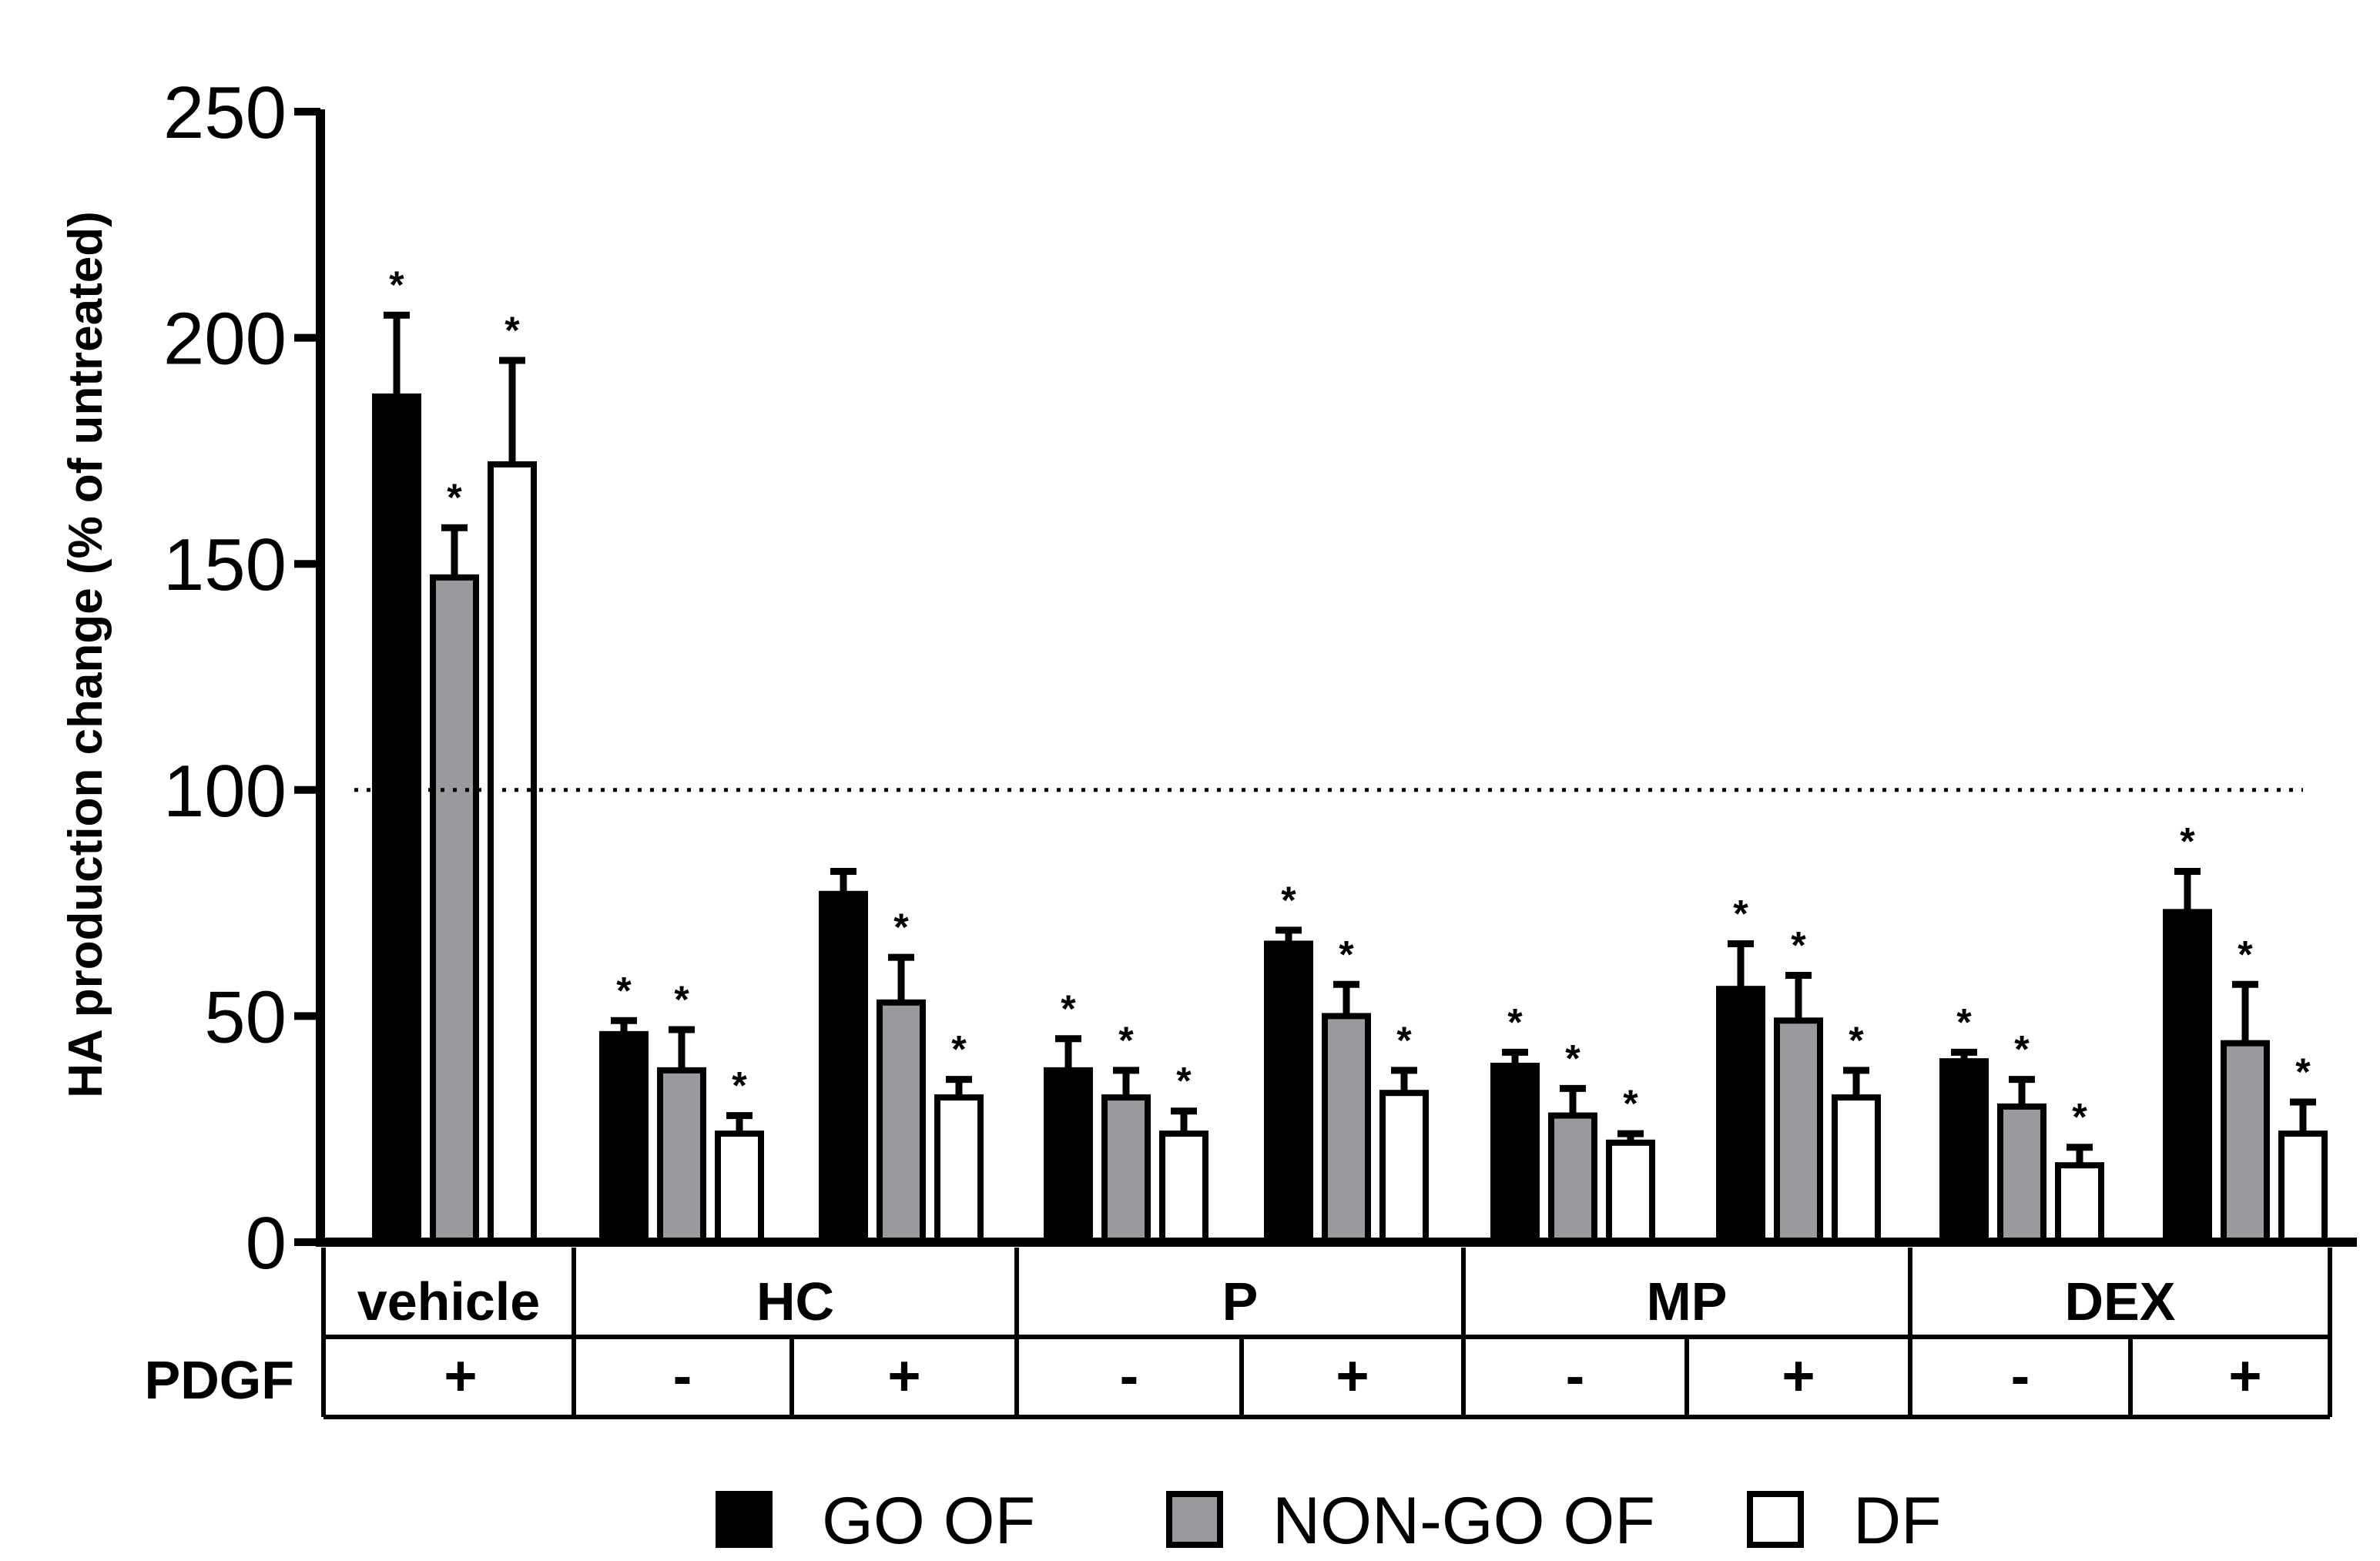 Image resolution: width=2380 pixels, height=1561 pixels. Describe the element at coordinates (2244, 1376) in the screenshot. I see `pdgf-sign-8: +` at that location.